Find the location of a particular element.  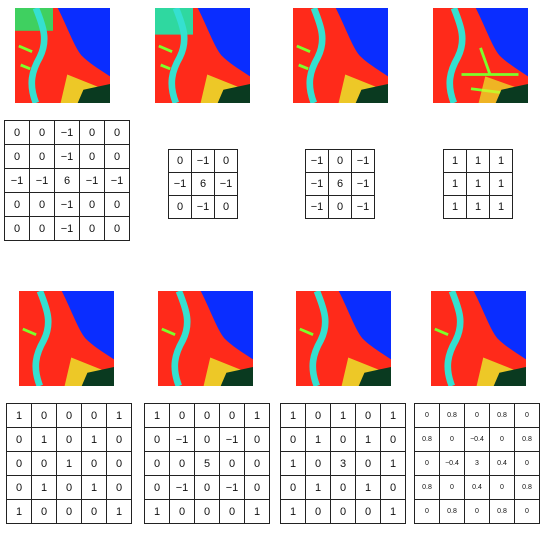

kernel-row: −1 −1 6 −1 −1 is located at coordinates (67, 180).